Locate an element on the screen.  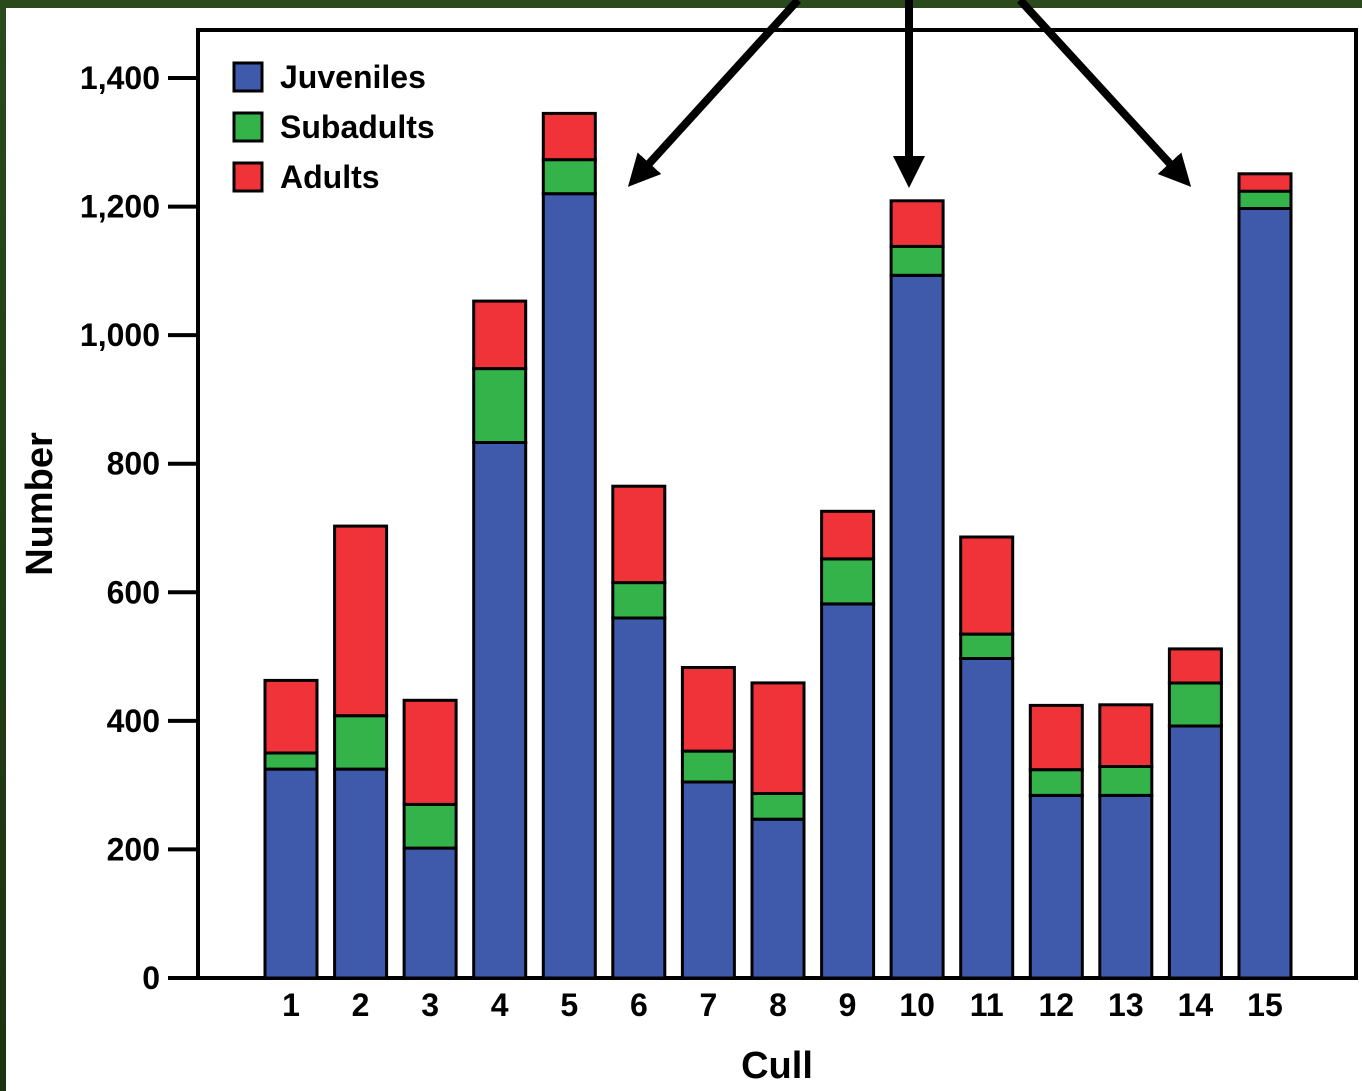
y-tick-label: 800 is located at coordinates (133, 464).